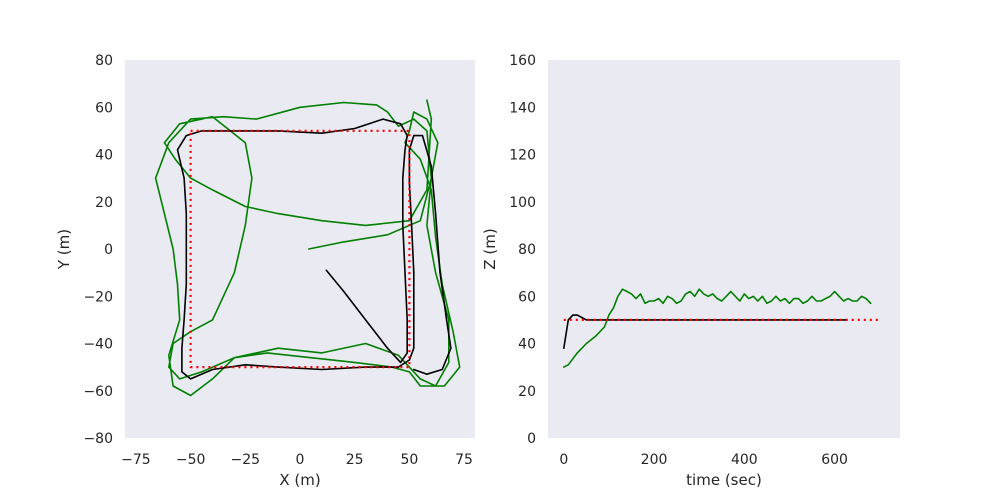 Image resolution: width=1000 pixels, height=500 pixels. Describe the element at coordinates (299, 480) in the screenshot. I see `x-axis-label: X (m)` at that location.